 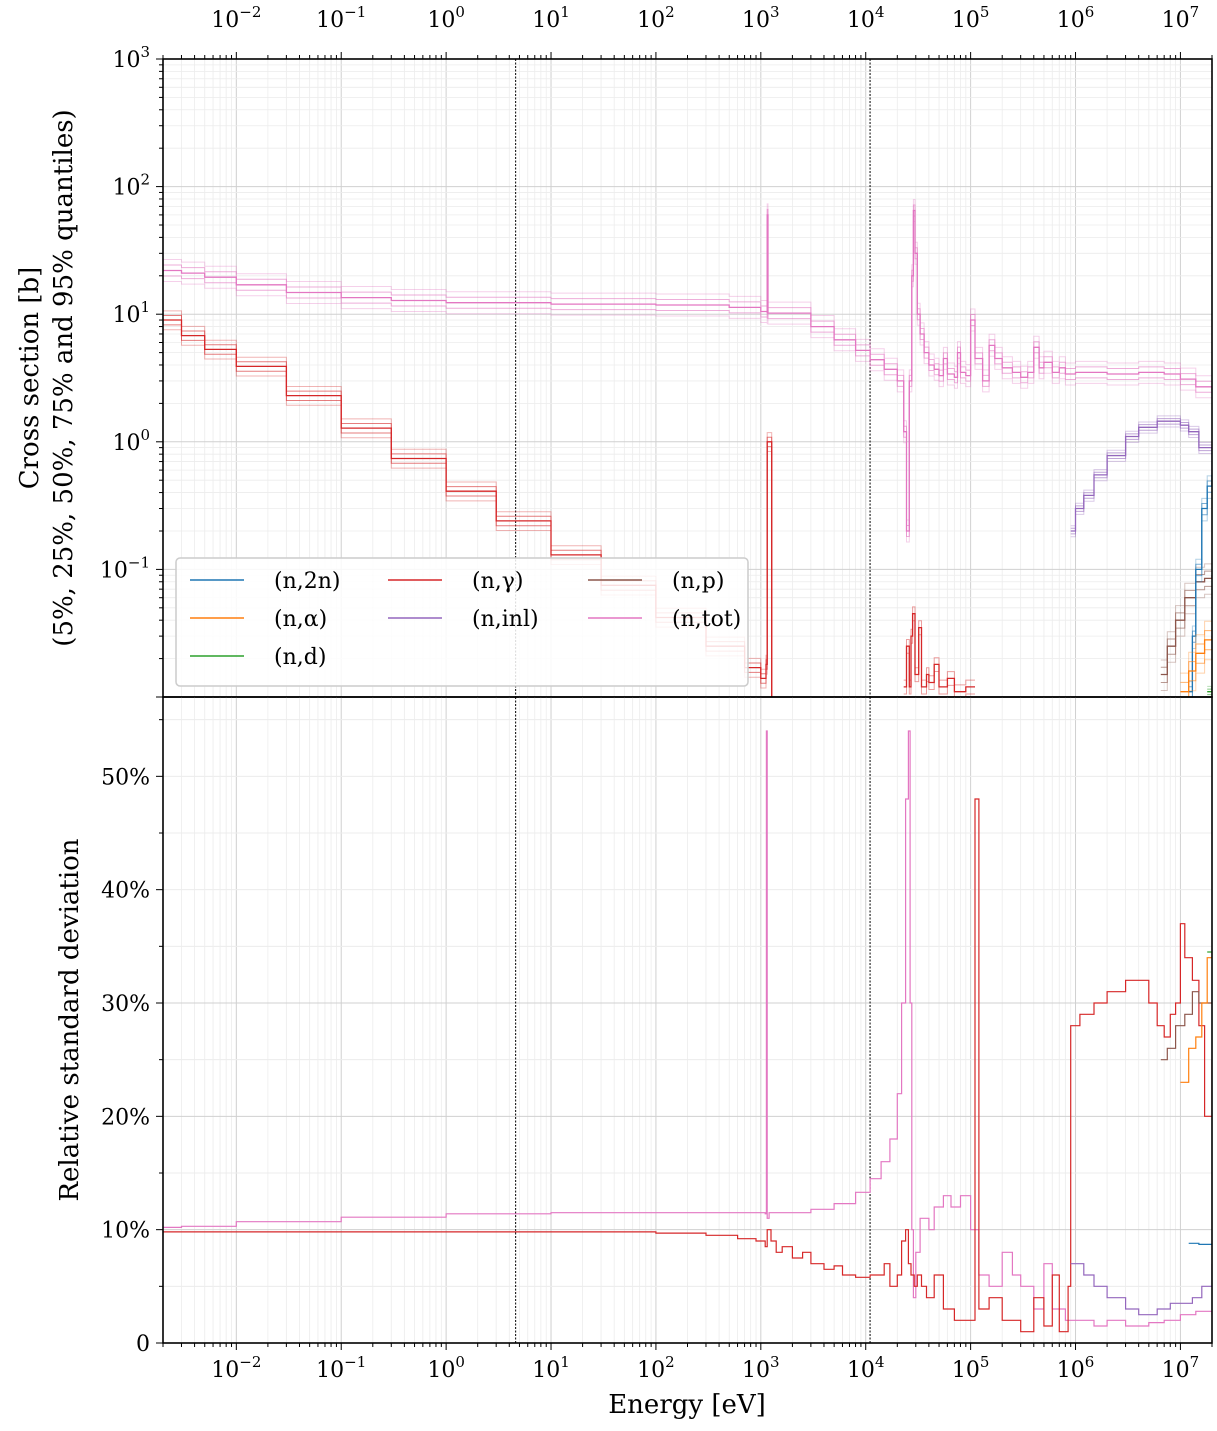 What do you see at coordinates (70, 1019) in the screenshot?
I see `bottom-y-axis-title: Relative standard deviation` at bounding box center [70, 1019].